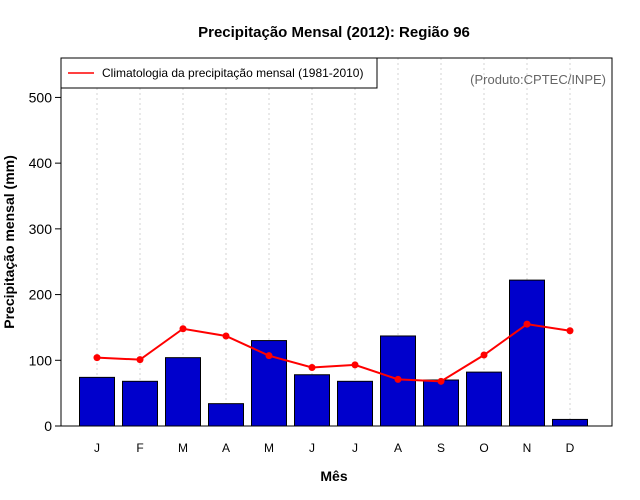 The height and width of the screenshot is (500, 640). I want to click on x-tick-label: N, so click(527, 448).